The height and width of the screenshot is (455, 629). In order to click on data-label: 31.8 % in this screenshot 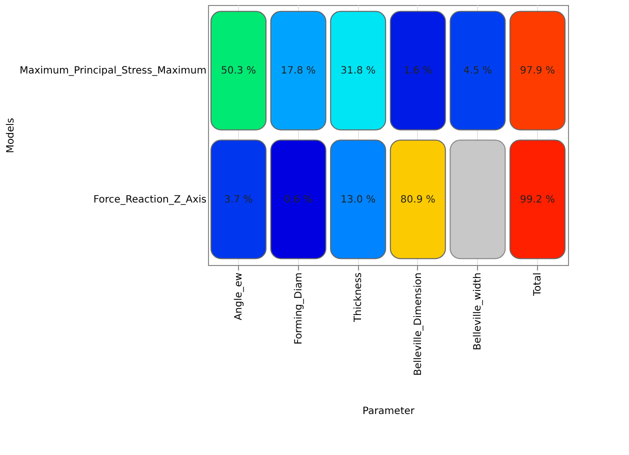, I will do `click(358, 71)`.